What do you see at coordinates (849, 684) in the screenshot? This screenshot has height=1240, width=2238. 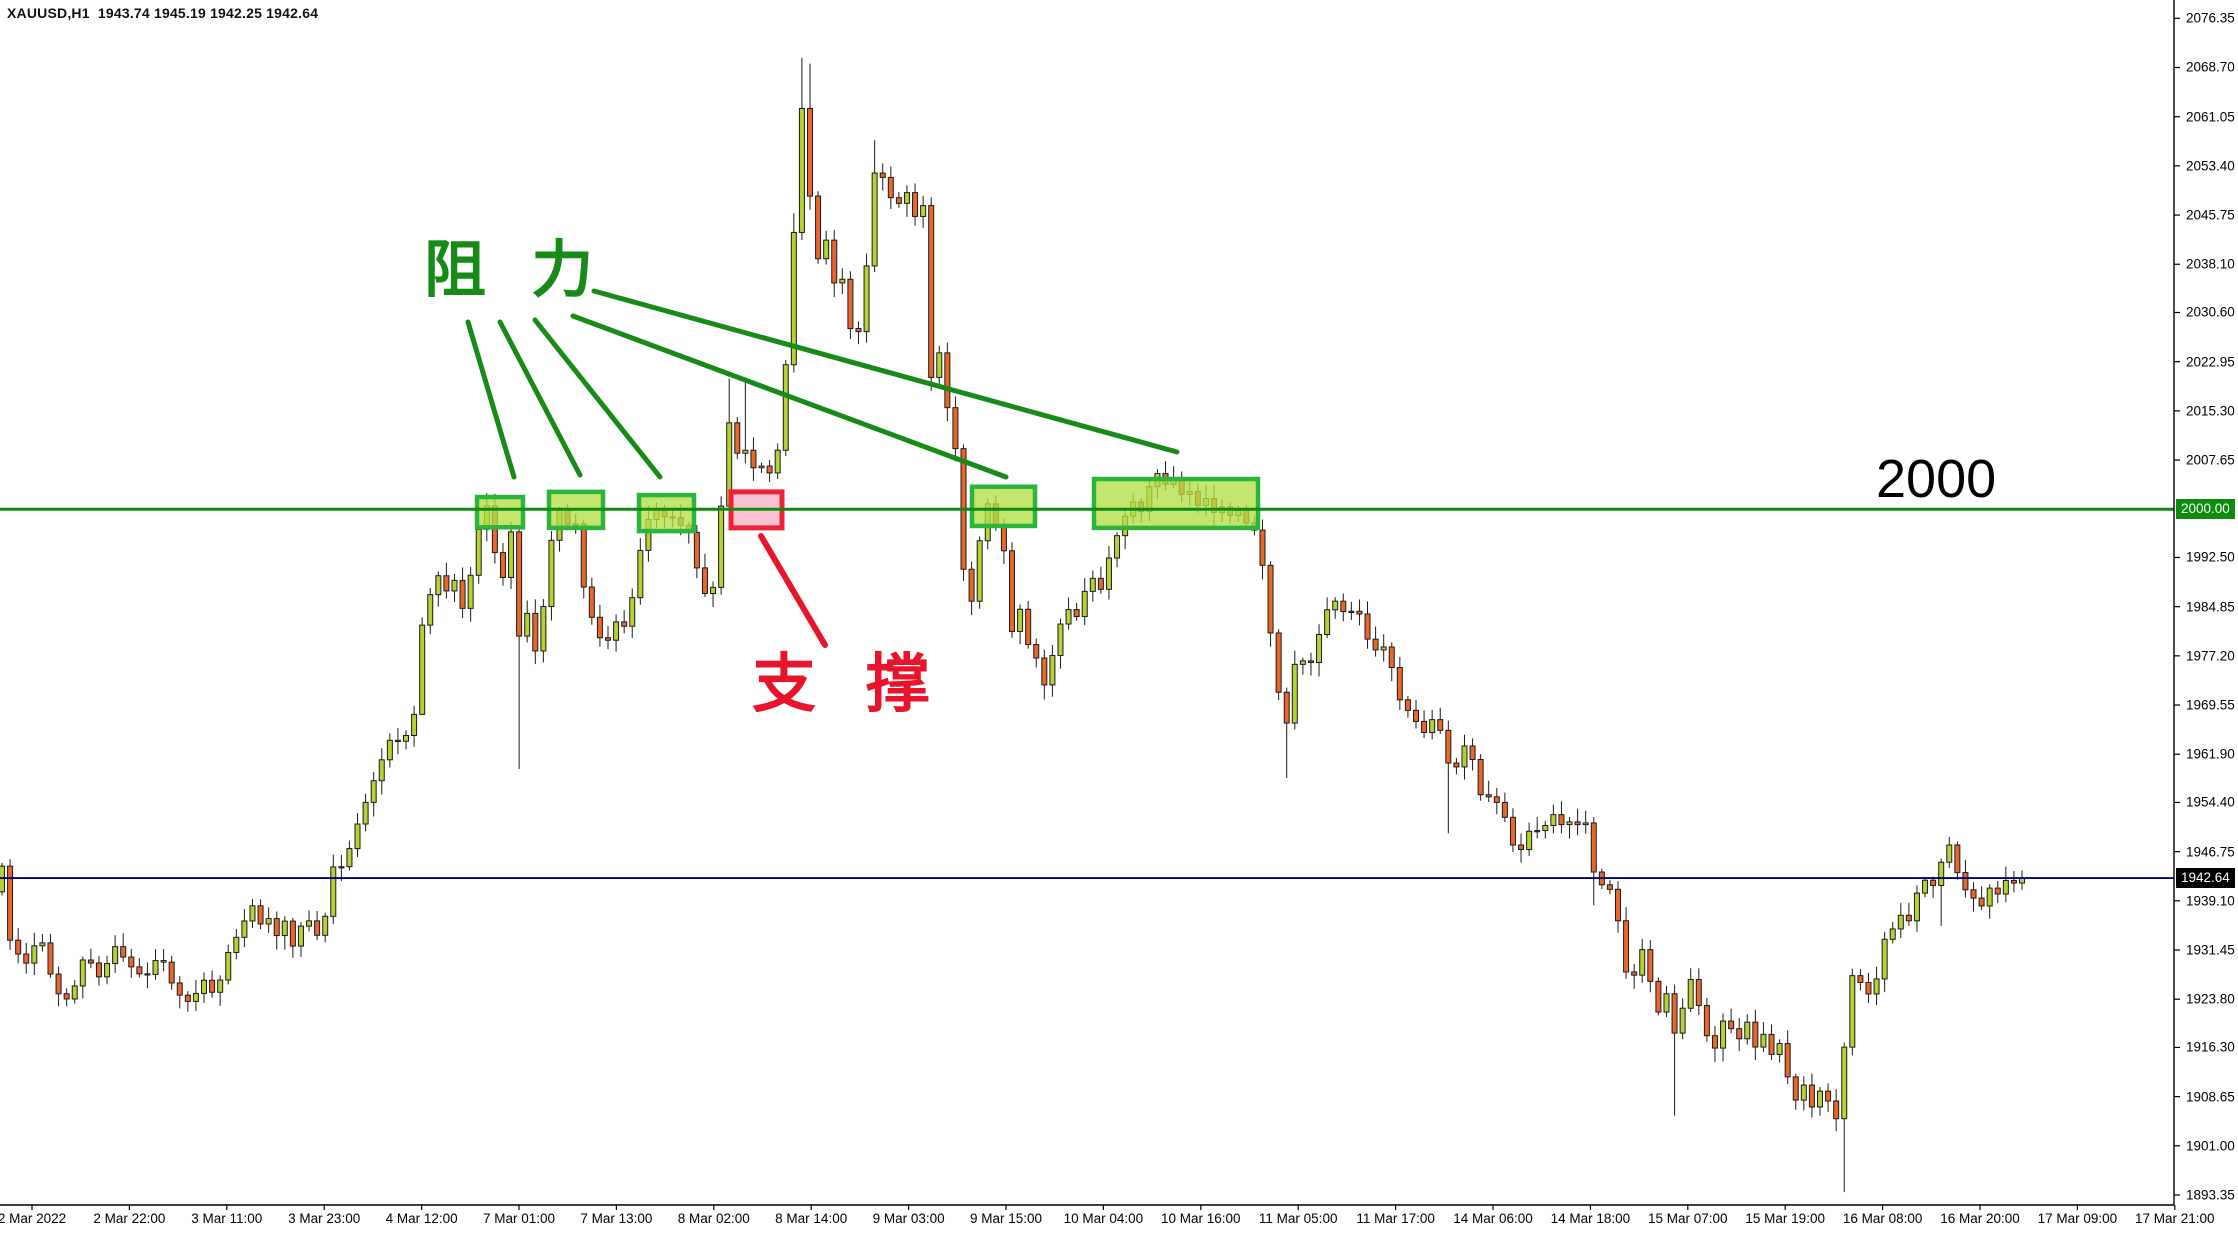 I see `support-label: 支 撑` at bounding box center [849, 684].